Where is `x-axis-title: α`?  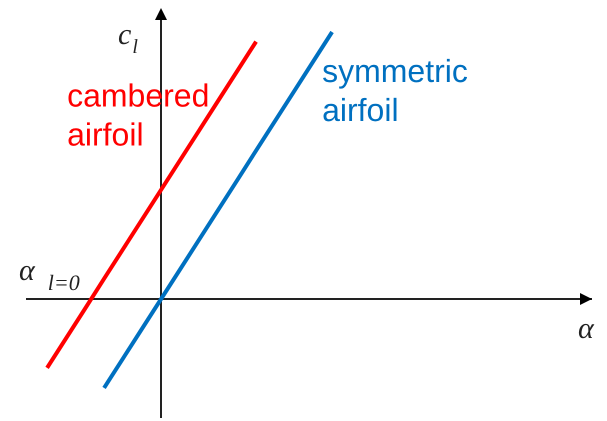 x-axis-title: α is located at coordinates (586, 328).